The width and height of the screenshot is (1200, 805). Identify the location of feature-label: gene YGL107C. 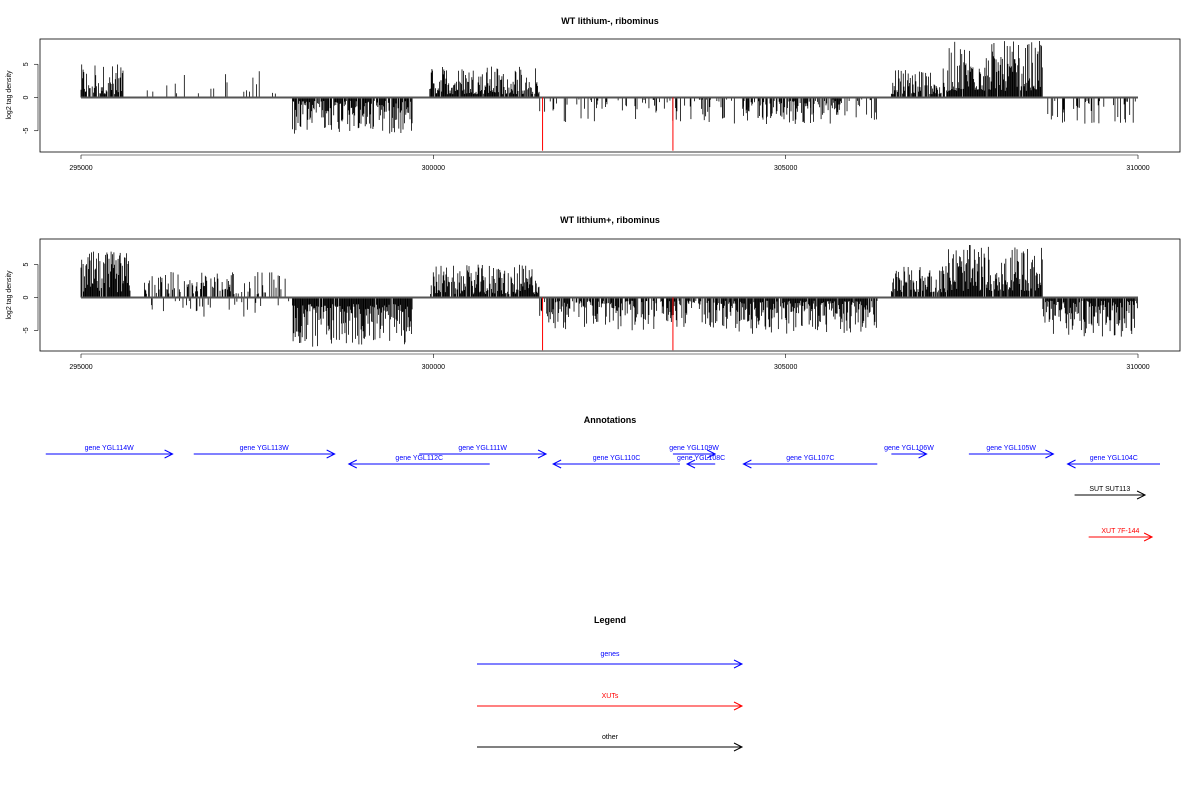
(810, 458).